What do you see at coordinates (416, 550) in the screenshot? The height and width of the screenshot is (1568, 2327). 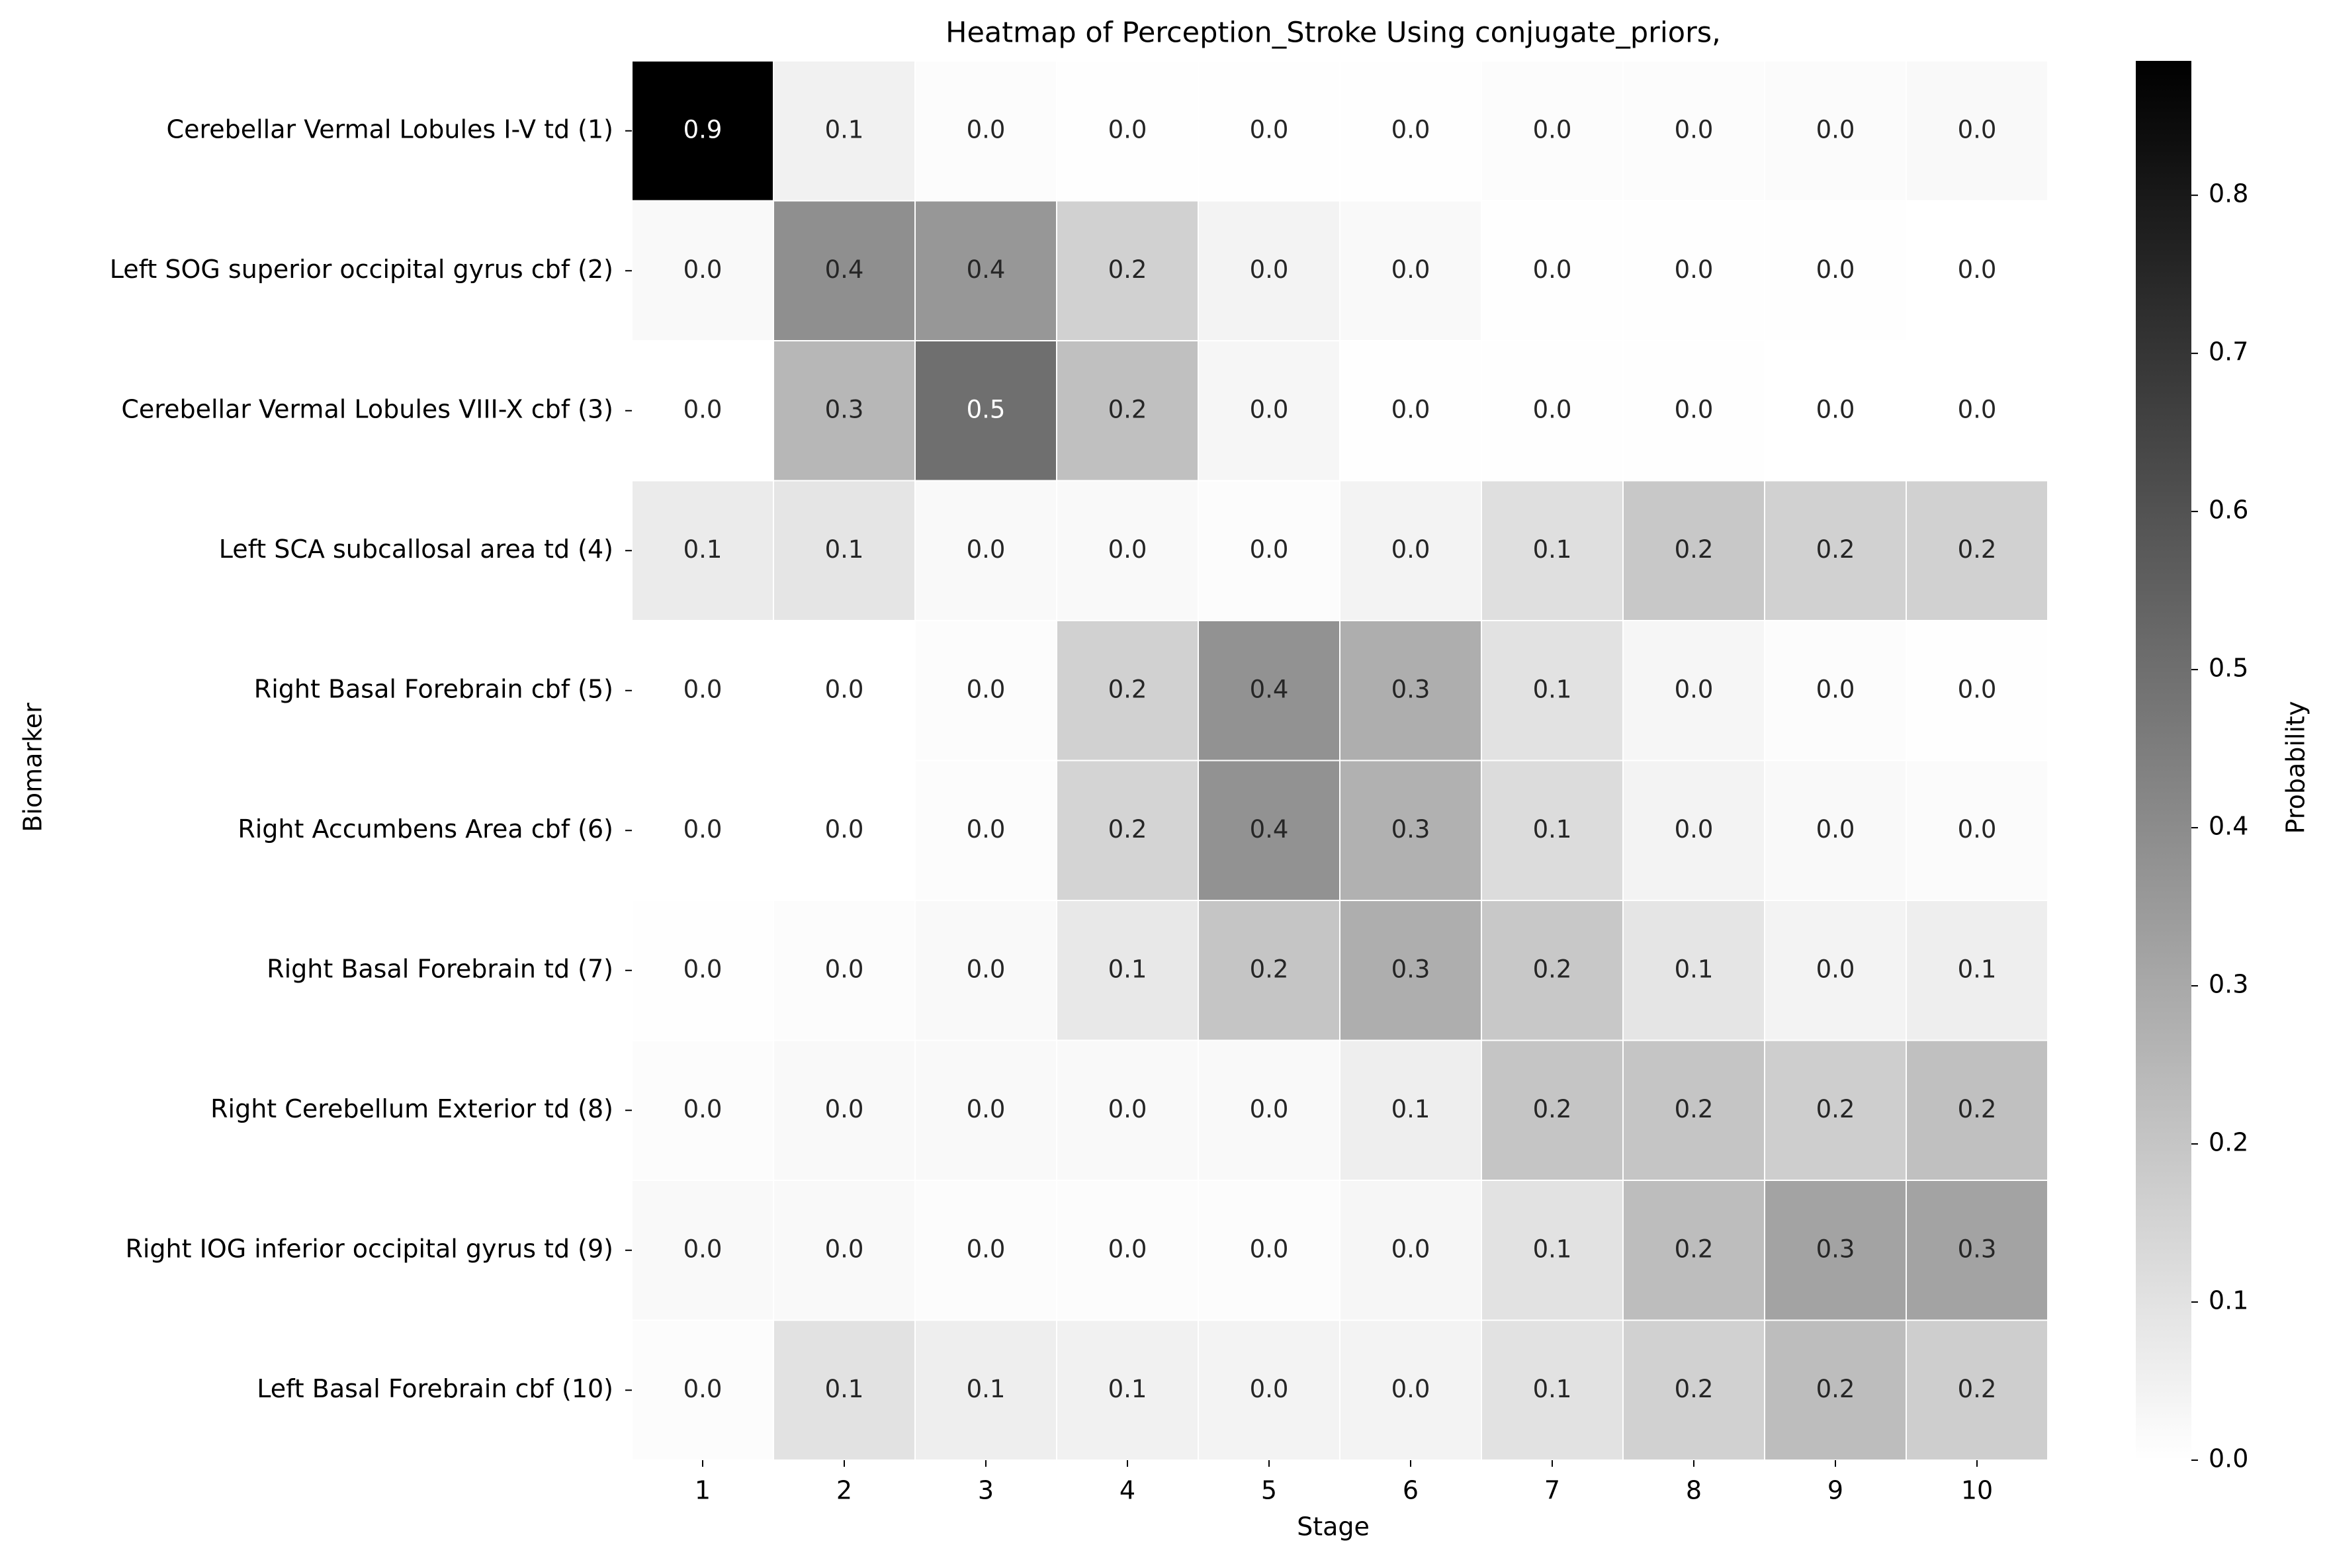 I see `y-tick-label: Left SCA subcallosal area td (4)` at bounding box center [416, 550].